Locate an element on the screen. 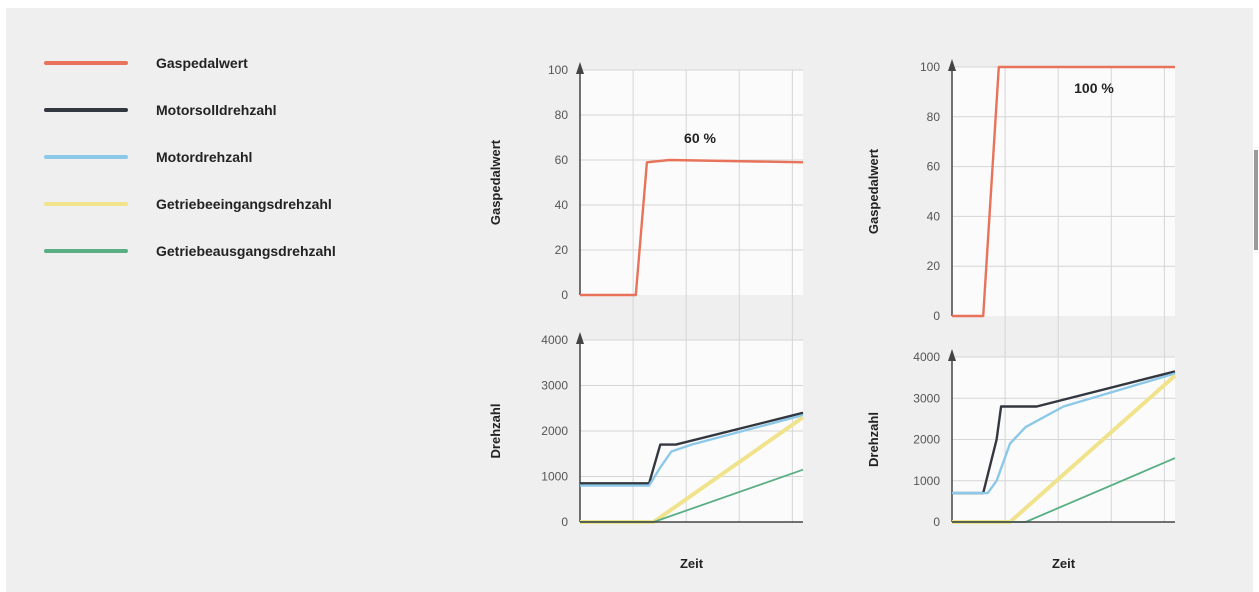 Image resolution: width=1259 pixels, height=592 pixels. legend-label: Motordrehzahl is located at coordinates (204, 156).